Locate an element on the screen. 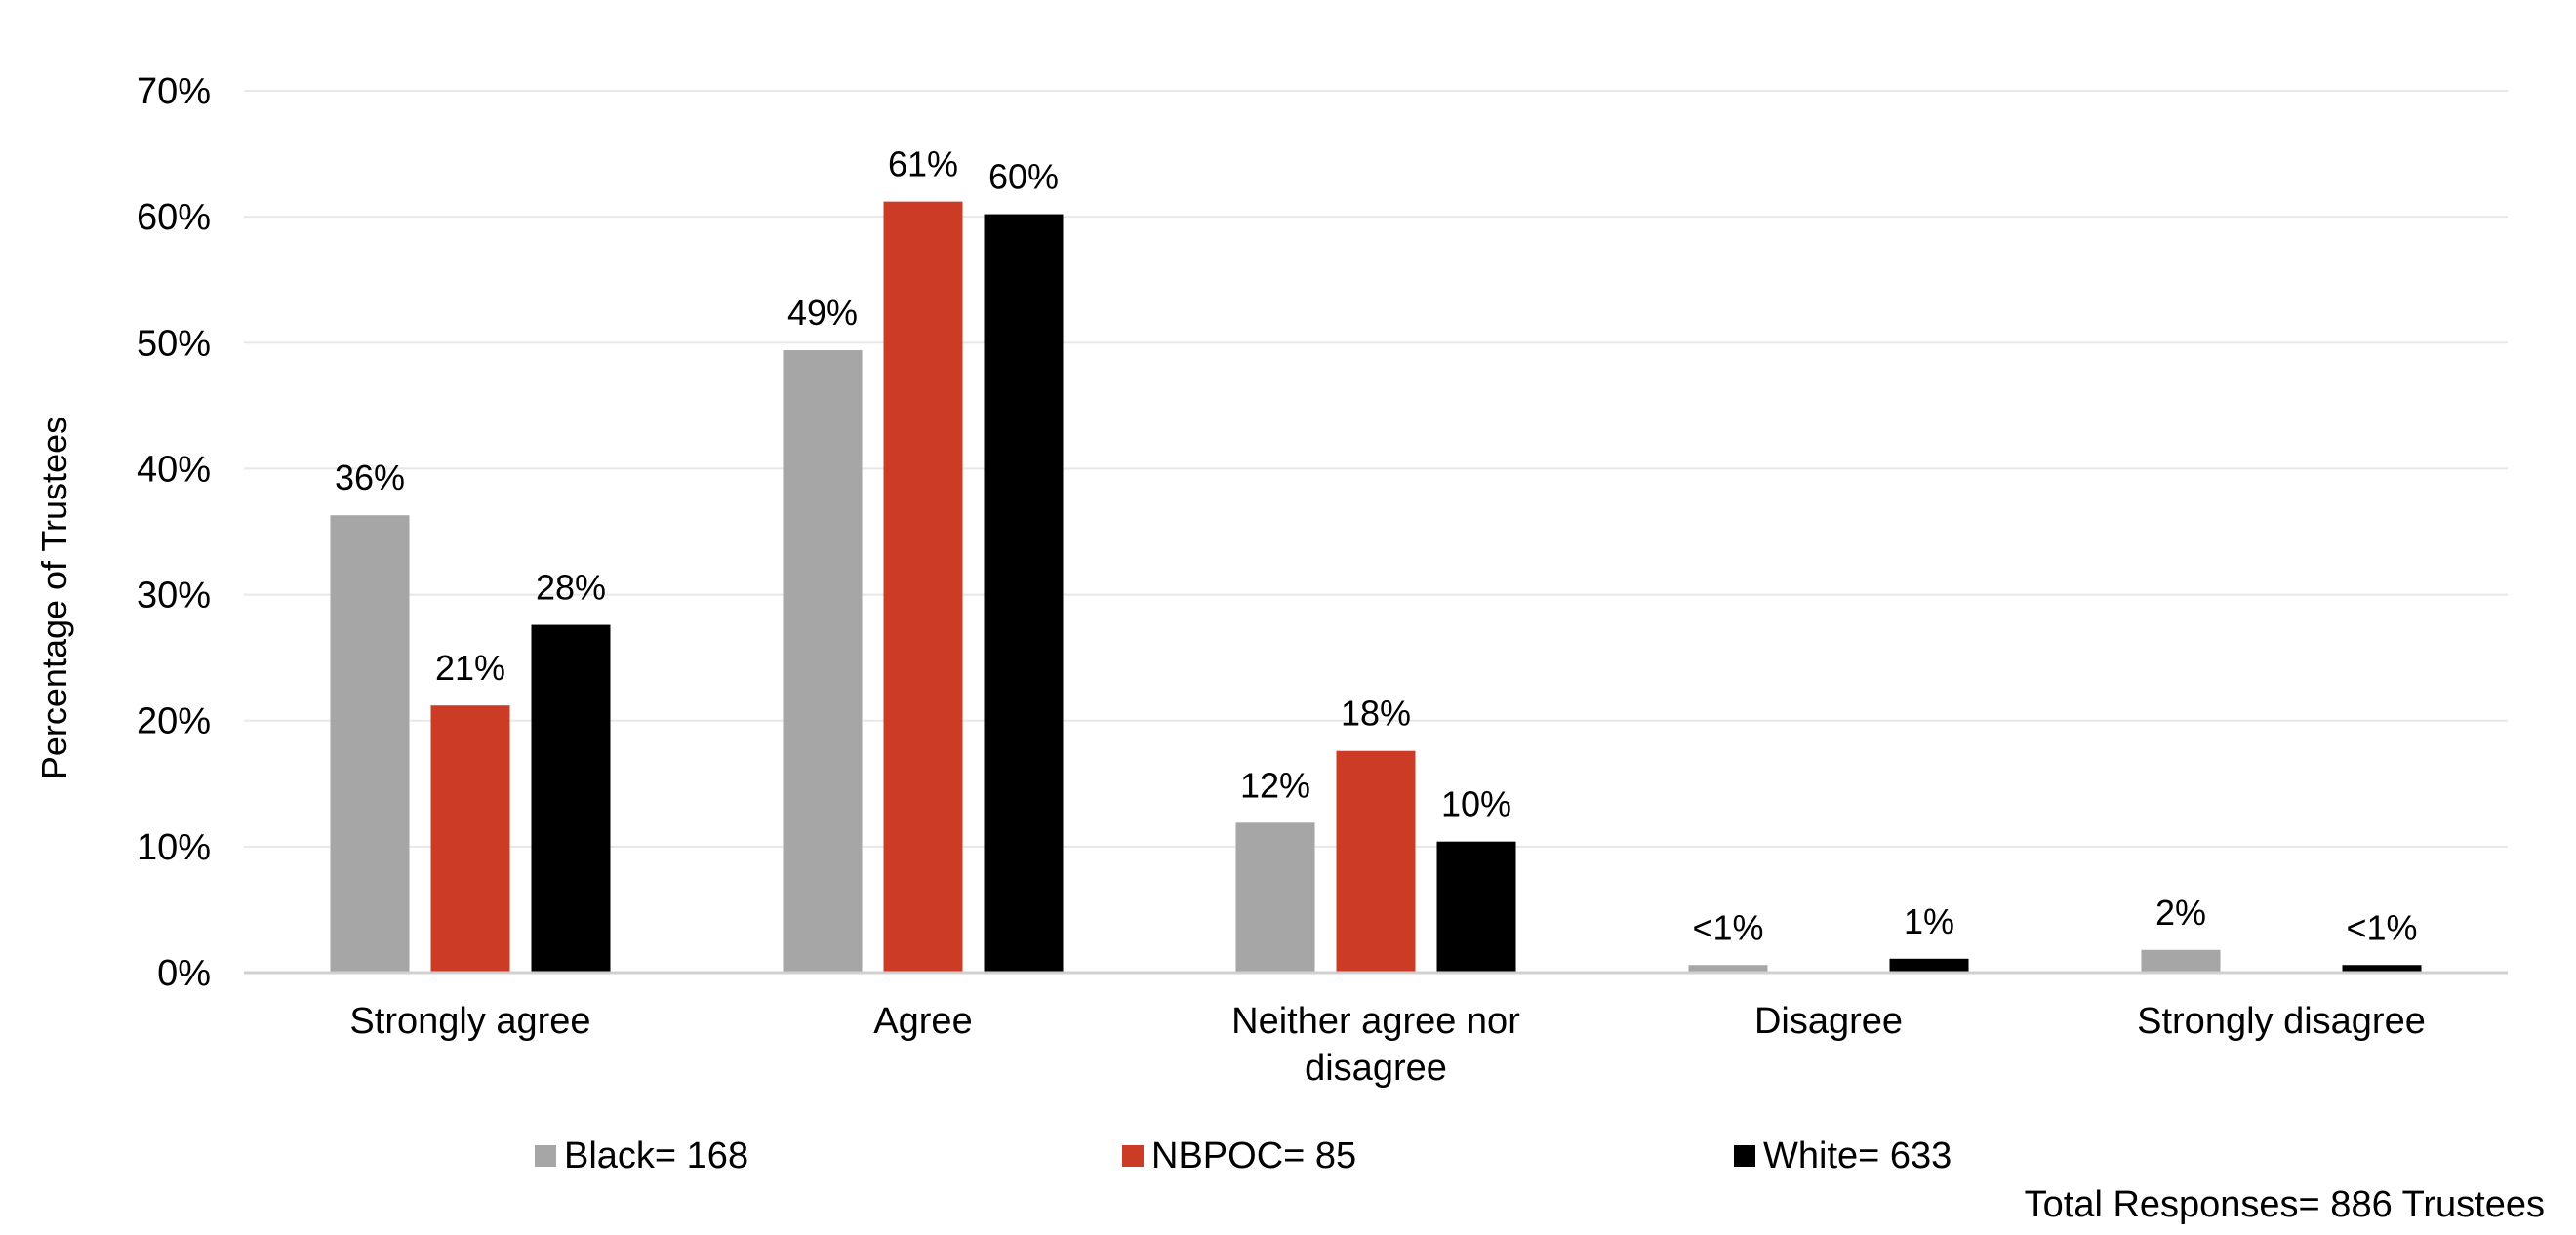  legend-label: White= 633 is located at coordinates (1857, 1155).